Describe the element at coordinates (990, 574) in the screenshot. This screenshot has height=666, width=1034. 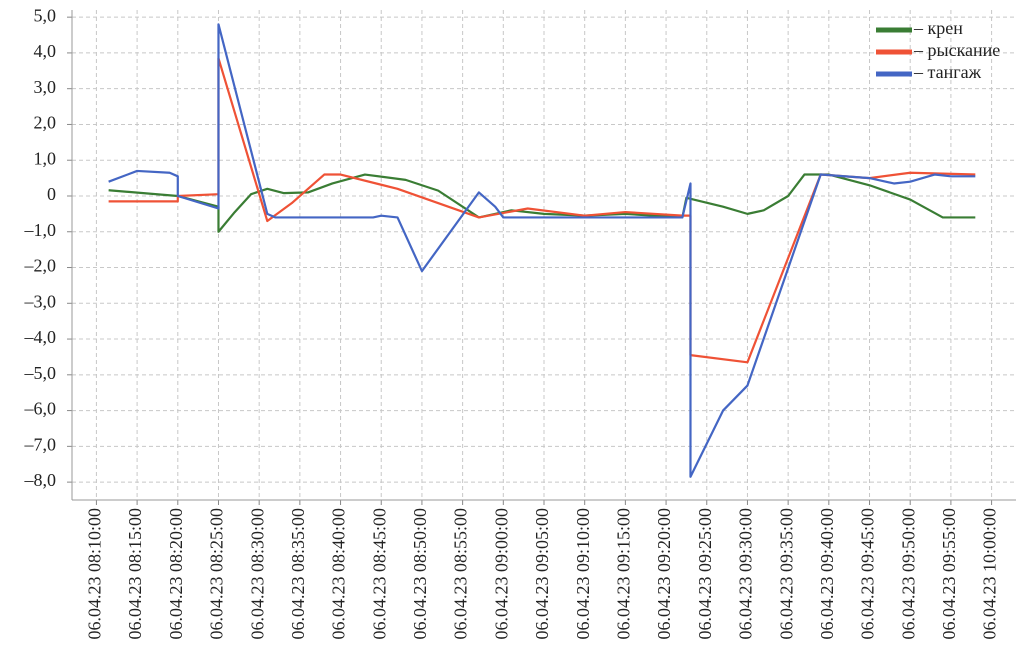
I see `x-tick-label: 06.04.23 10:00:00` at that location.